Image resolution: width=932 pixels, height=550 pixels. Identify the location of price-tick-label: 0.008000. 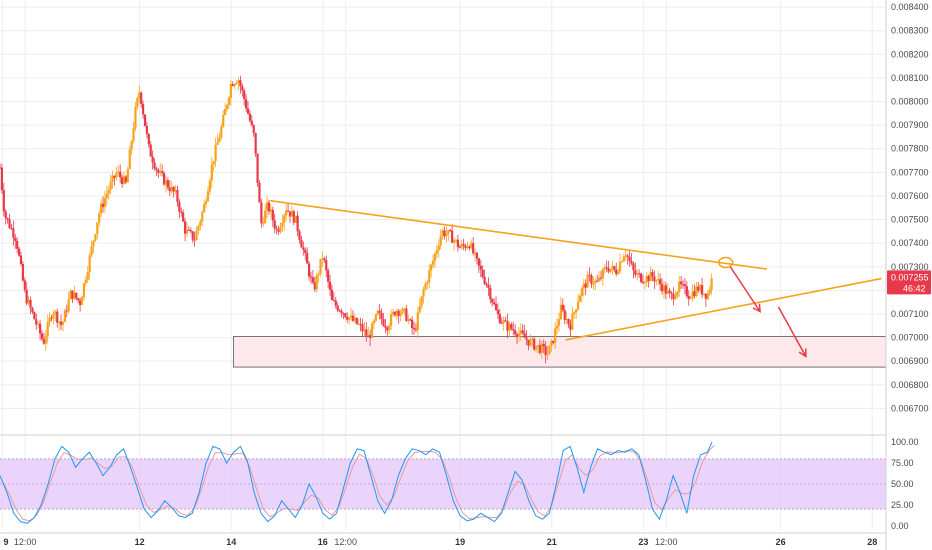
(910, 102).